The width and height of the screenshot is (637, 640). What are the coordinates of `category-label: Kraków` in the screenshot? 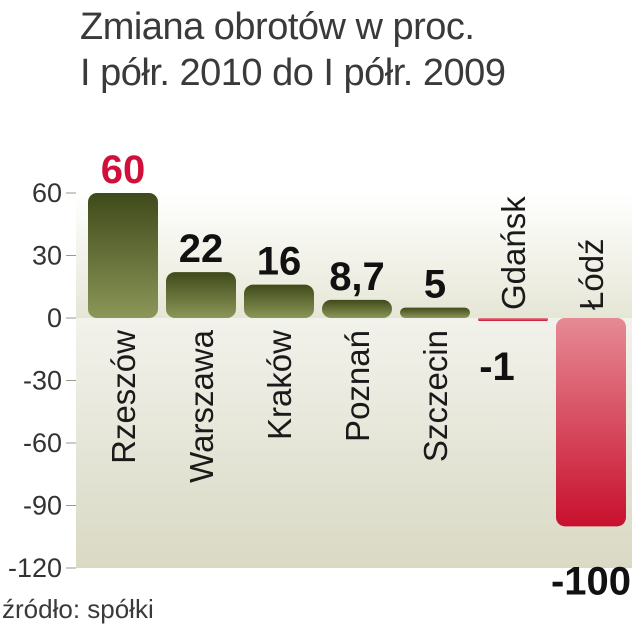 It's located at (279, 385).